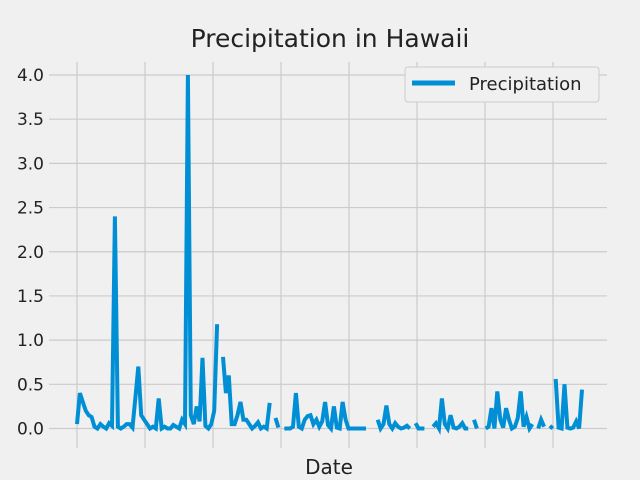 The image size is (640, 480). I want to click on y-tick-label: 2.5, so click(30, 209).